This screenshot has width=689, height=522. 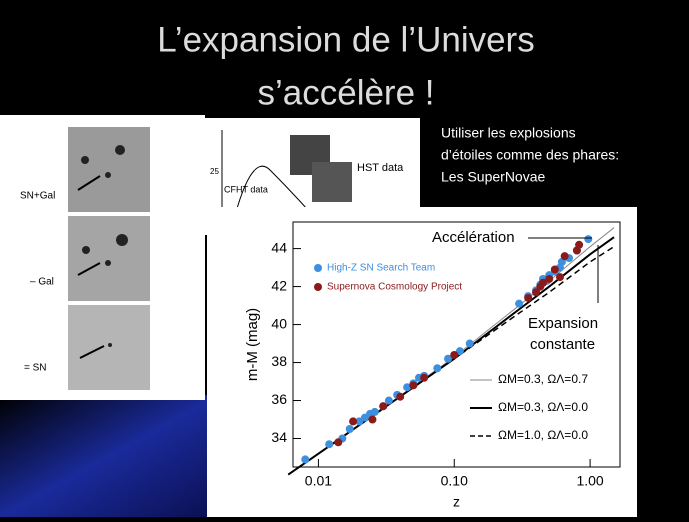 I want to click on y-tick-label: 36, so click(x=279, y=399).